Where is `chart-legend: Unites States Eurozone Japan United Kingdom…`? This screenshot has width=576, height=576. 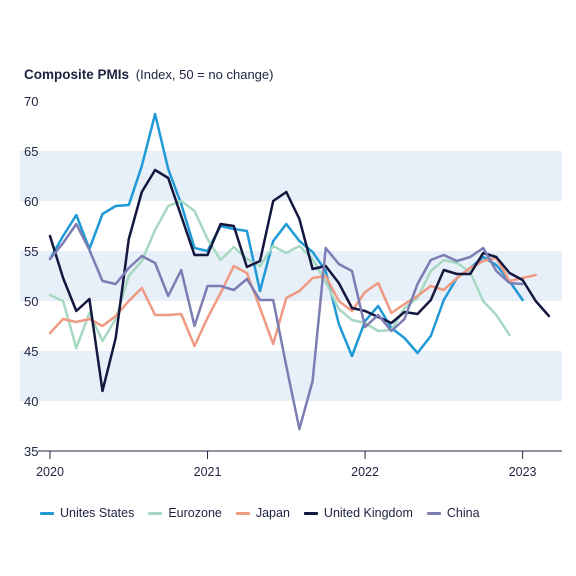 chart-legend: Unites States Eurozone Japan United Kingdom… is located at coordinates (260, 513).